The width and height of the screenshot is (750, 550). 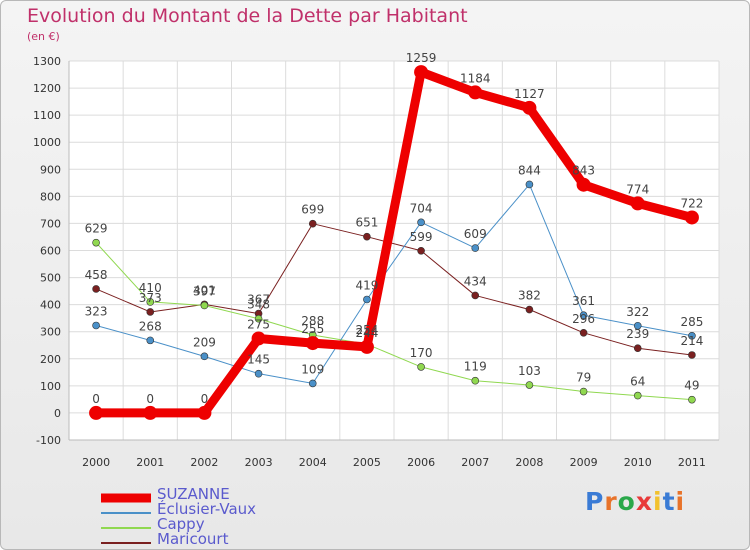 What do you see at coordinates (48, 440) in the screenshot?
I see `y-tick-label: -100` at bounding box center [48, 440].